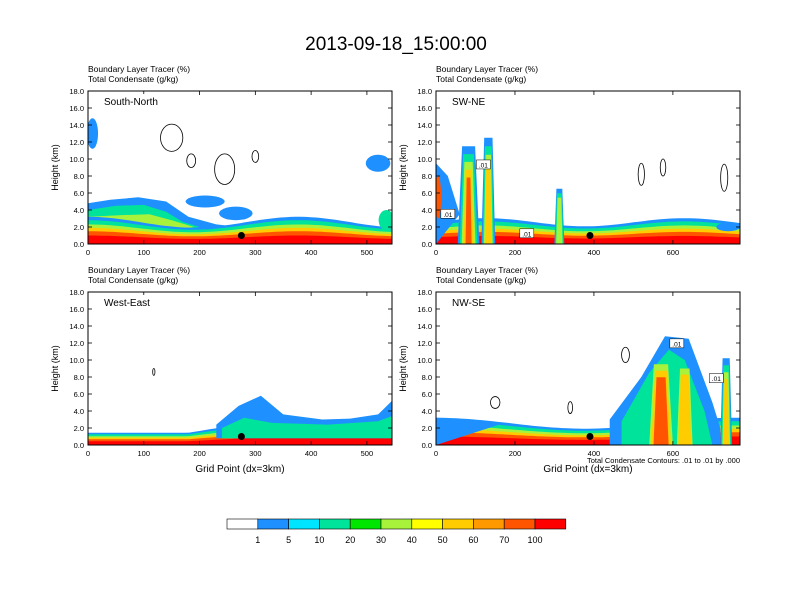 The image size is (792, 612). What do you see at coordinates (350, 540) in the screenshot?
I see `colorbar-label: 20` at bounding box center [350, 540].